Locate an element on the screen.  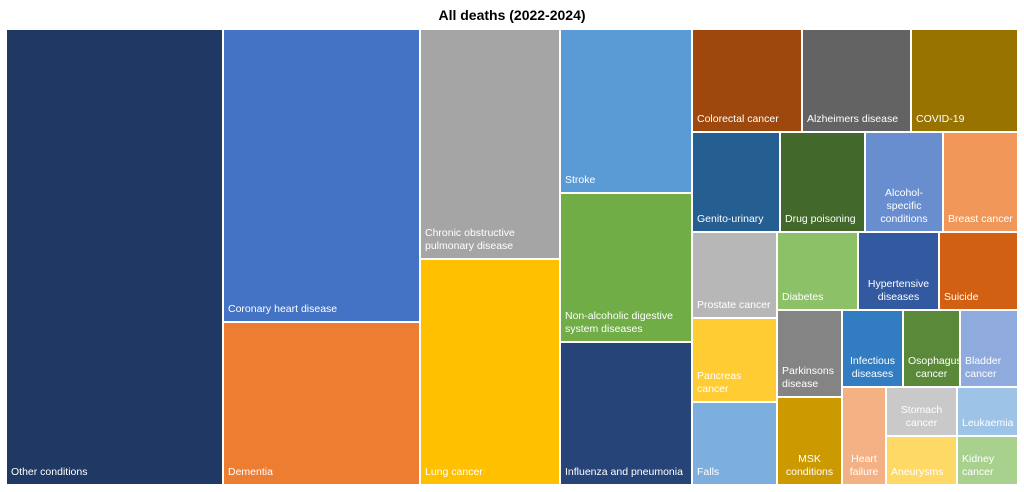
treemap-tile-msk-conditions: MSK conditions is located at coordinates (809, 441).